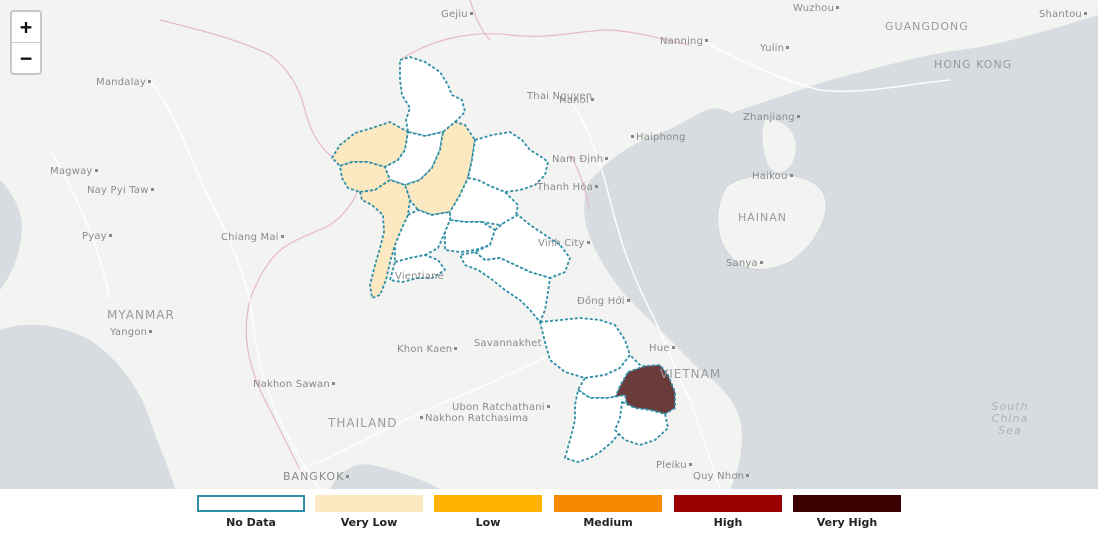  What do you see at coordinates (385, 239) in the screenshot?
I see `province-sayaboury` at bounding box center [385, 239].